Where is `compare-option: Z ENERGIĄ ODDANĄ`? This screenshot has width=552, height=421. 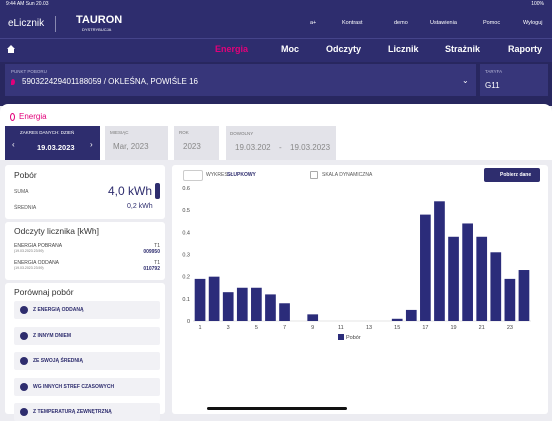
compare-option: Z ENERGIĄ ODDANĄ is located at coordinates (87, 310).